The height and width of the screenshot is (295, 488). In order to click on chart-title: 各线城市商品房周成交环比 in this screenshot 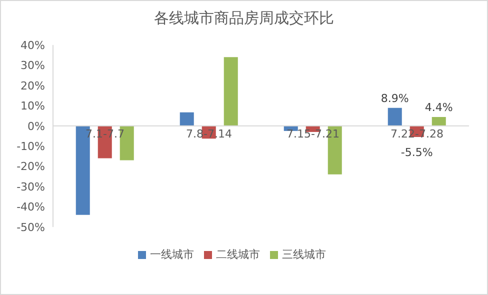, I will do `click(244, 18)`.